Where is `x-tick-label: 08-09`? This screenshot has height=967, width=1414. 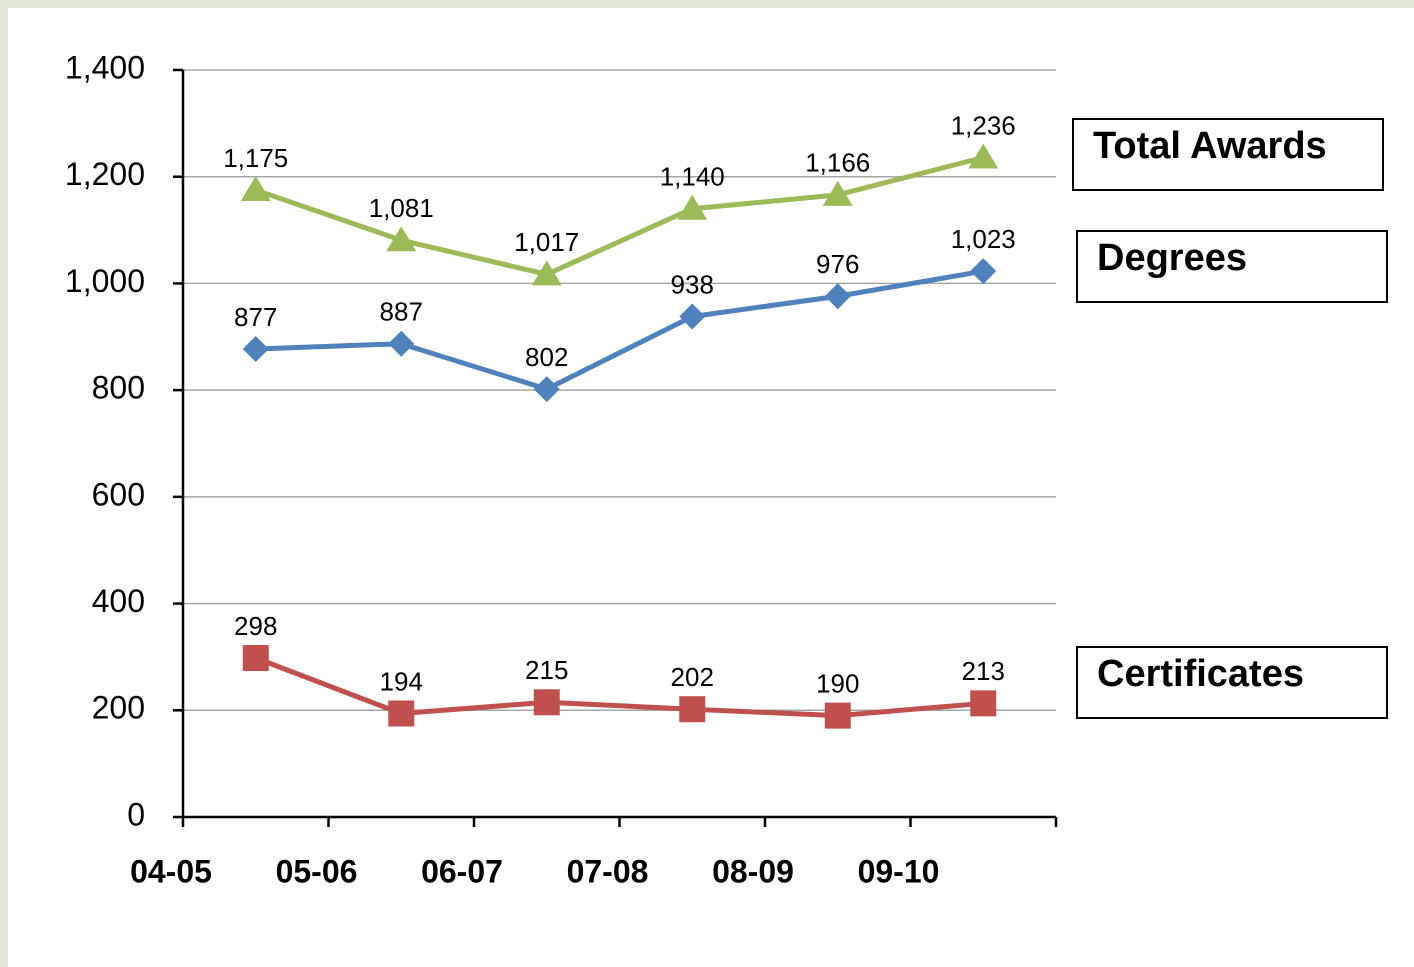
x-tick-label: 08-09 is located at coordinates (753, 871).